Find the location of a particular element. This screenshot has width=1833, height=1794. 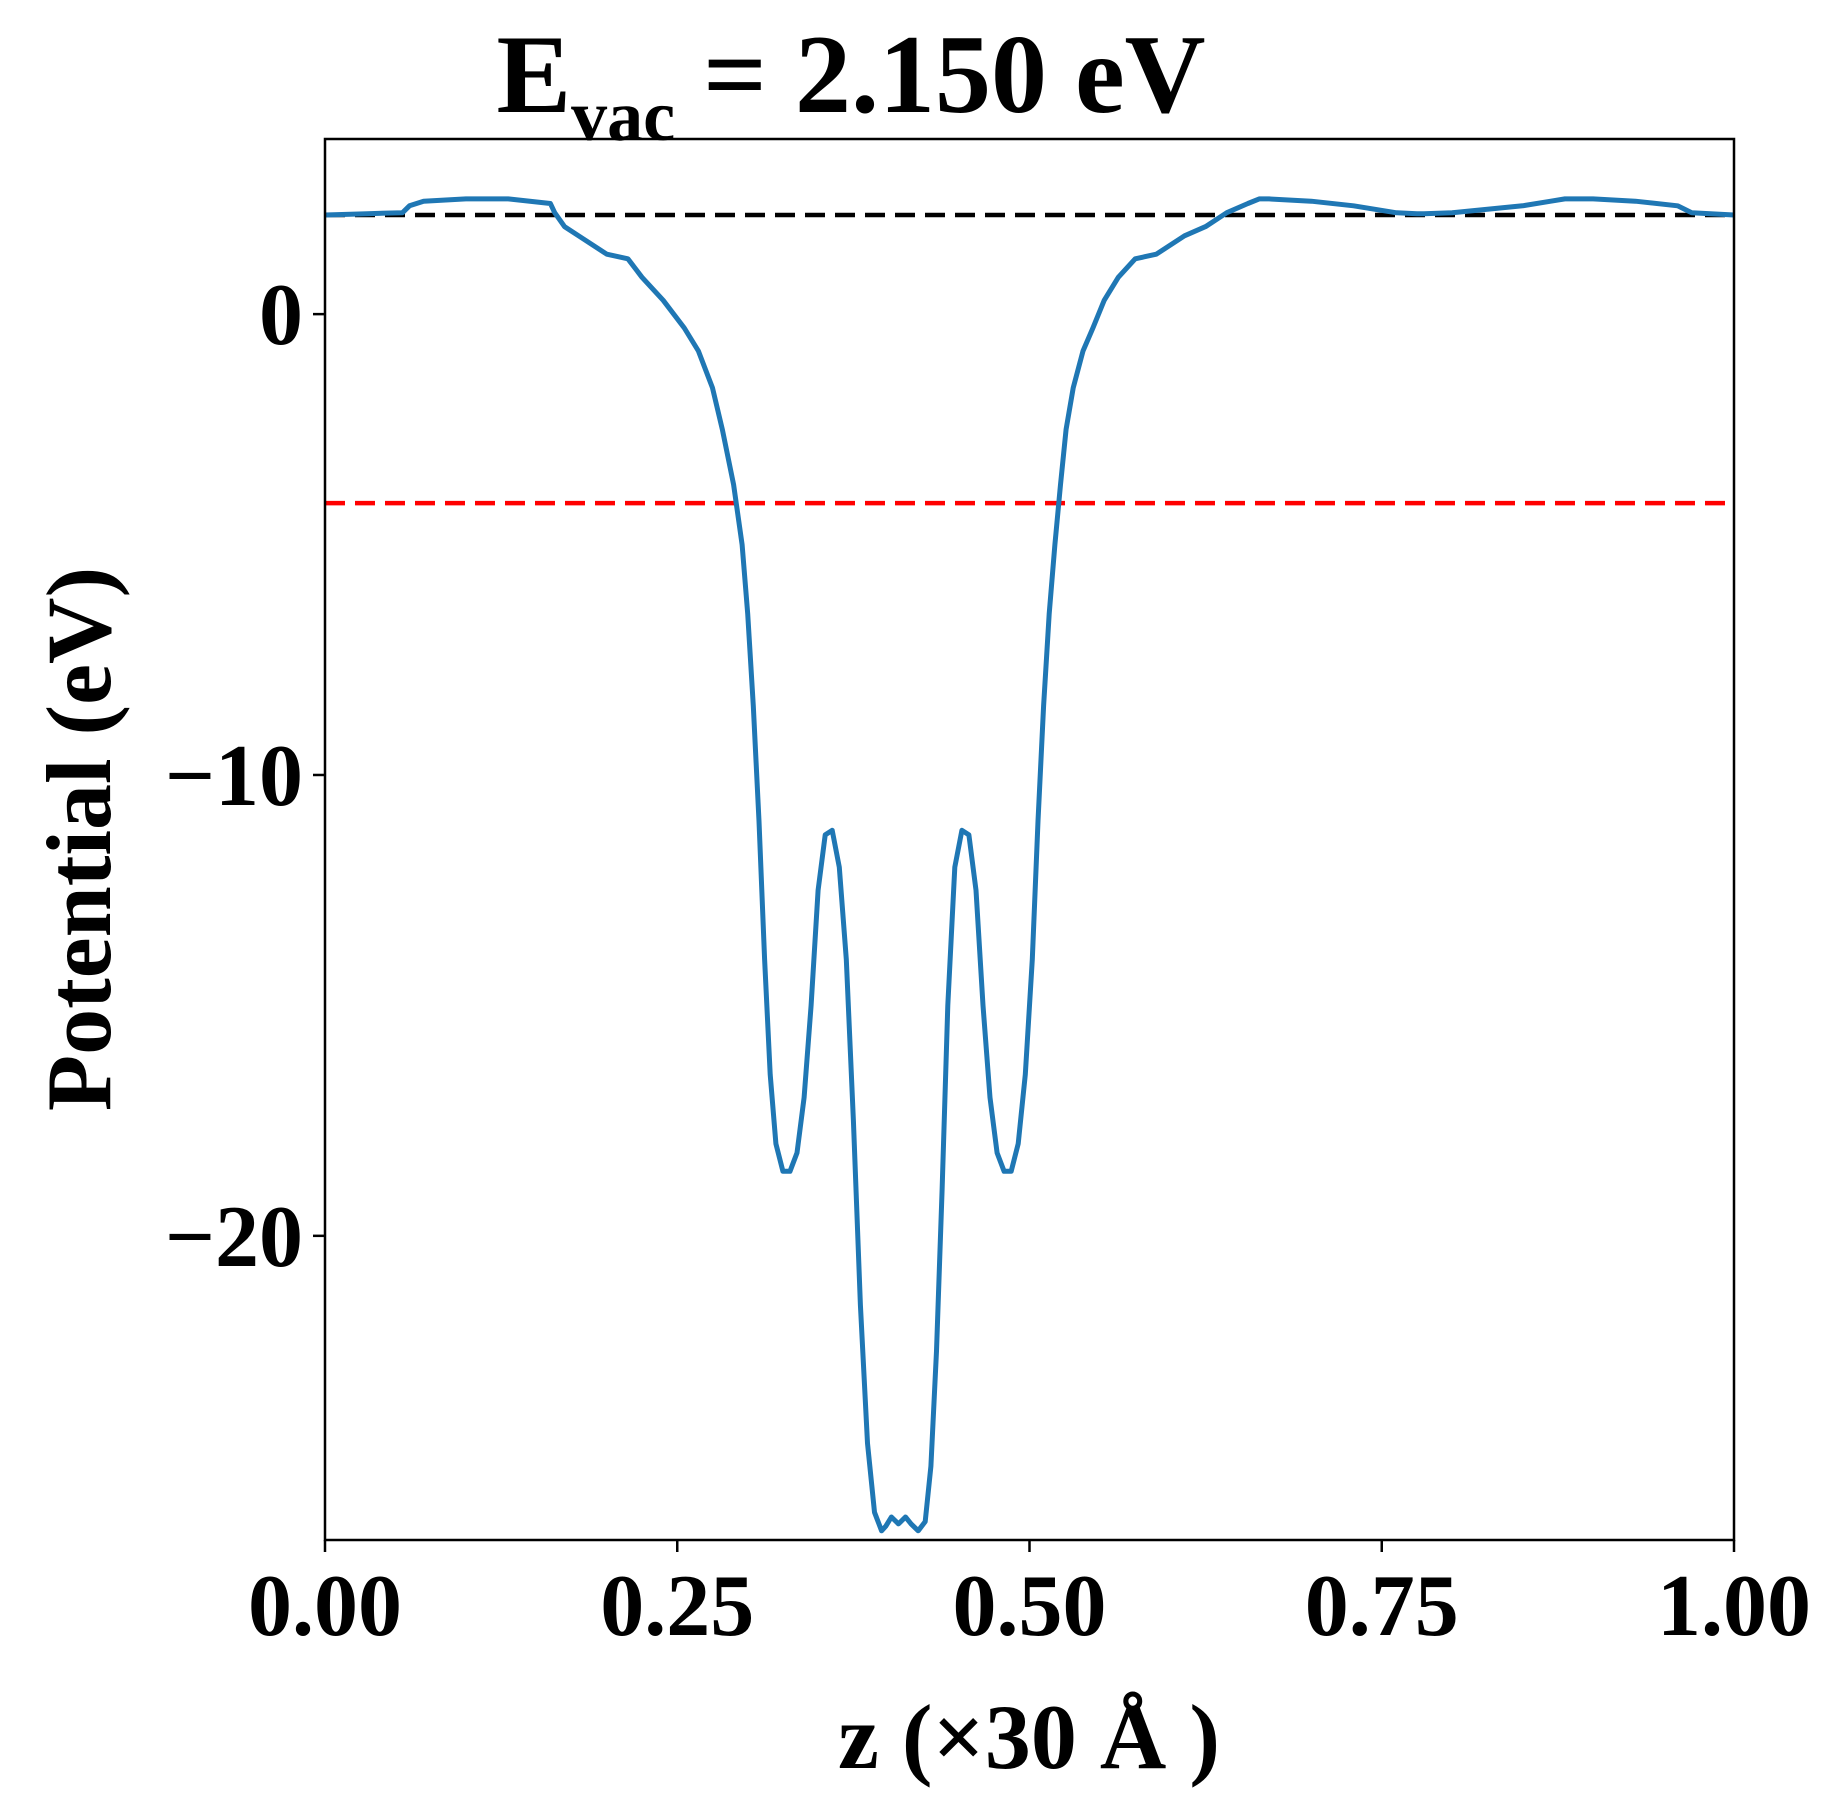

chart-title-subscript: vac is located at coordinates (623, 116).